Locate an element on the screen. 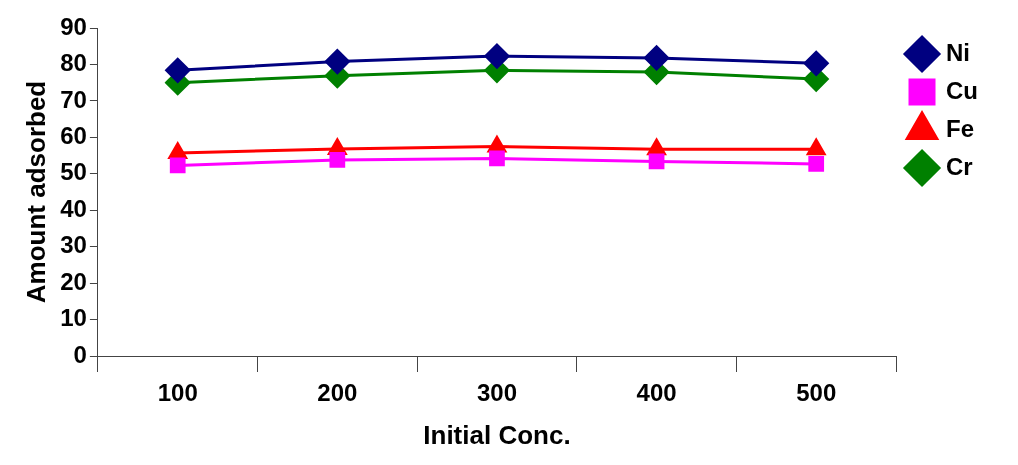 The height and width of the screenshot is (465, 1018). y-tick-label: 90 is located at coordinates (73, 26).